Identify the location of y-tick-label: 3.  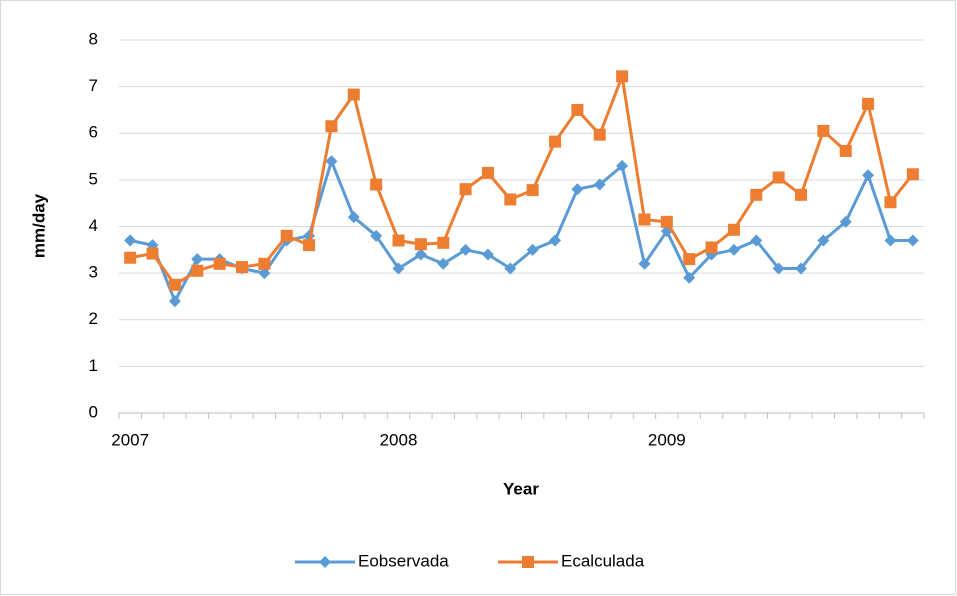
(93, 272).